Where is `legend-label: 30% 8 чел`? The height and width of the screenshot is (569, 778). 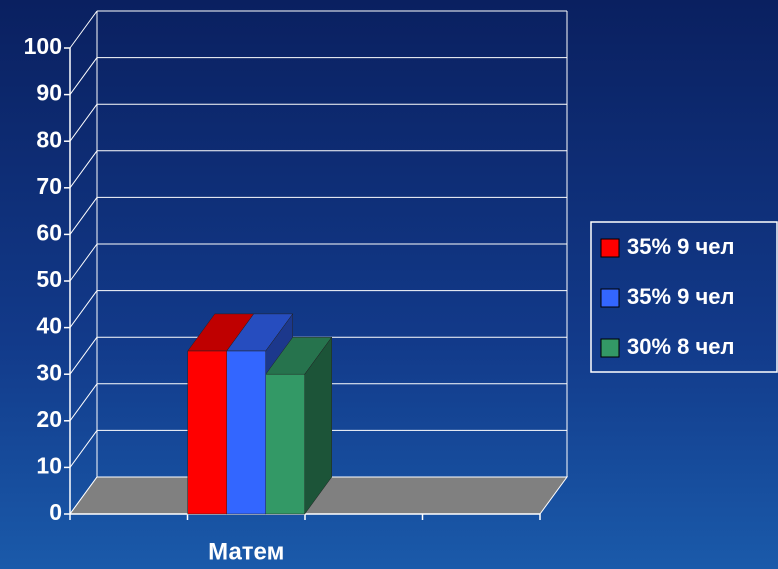
legend-label: 30% 8 чел is located at coordinates (680, 346).